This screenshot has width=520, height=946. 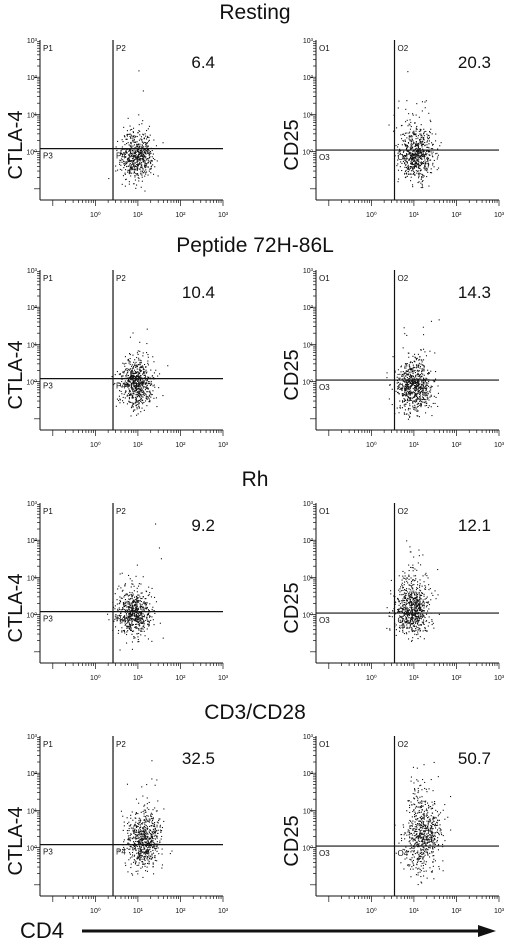 I want to click on y-tick-label: 10⁰, so click(x=31, y=616).